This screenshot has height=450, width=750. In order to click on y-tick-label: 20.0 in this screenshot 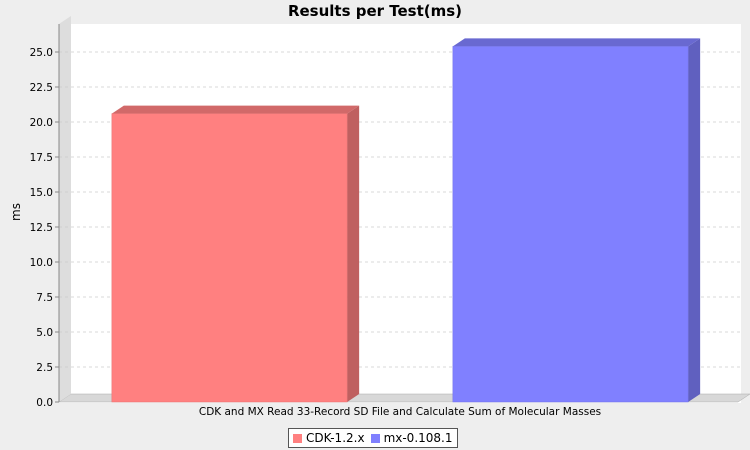, I will do `click(41, 123)`.